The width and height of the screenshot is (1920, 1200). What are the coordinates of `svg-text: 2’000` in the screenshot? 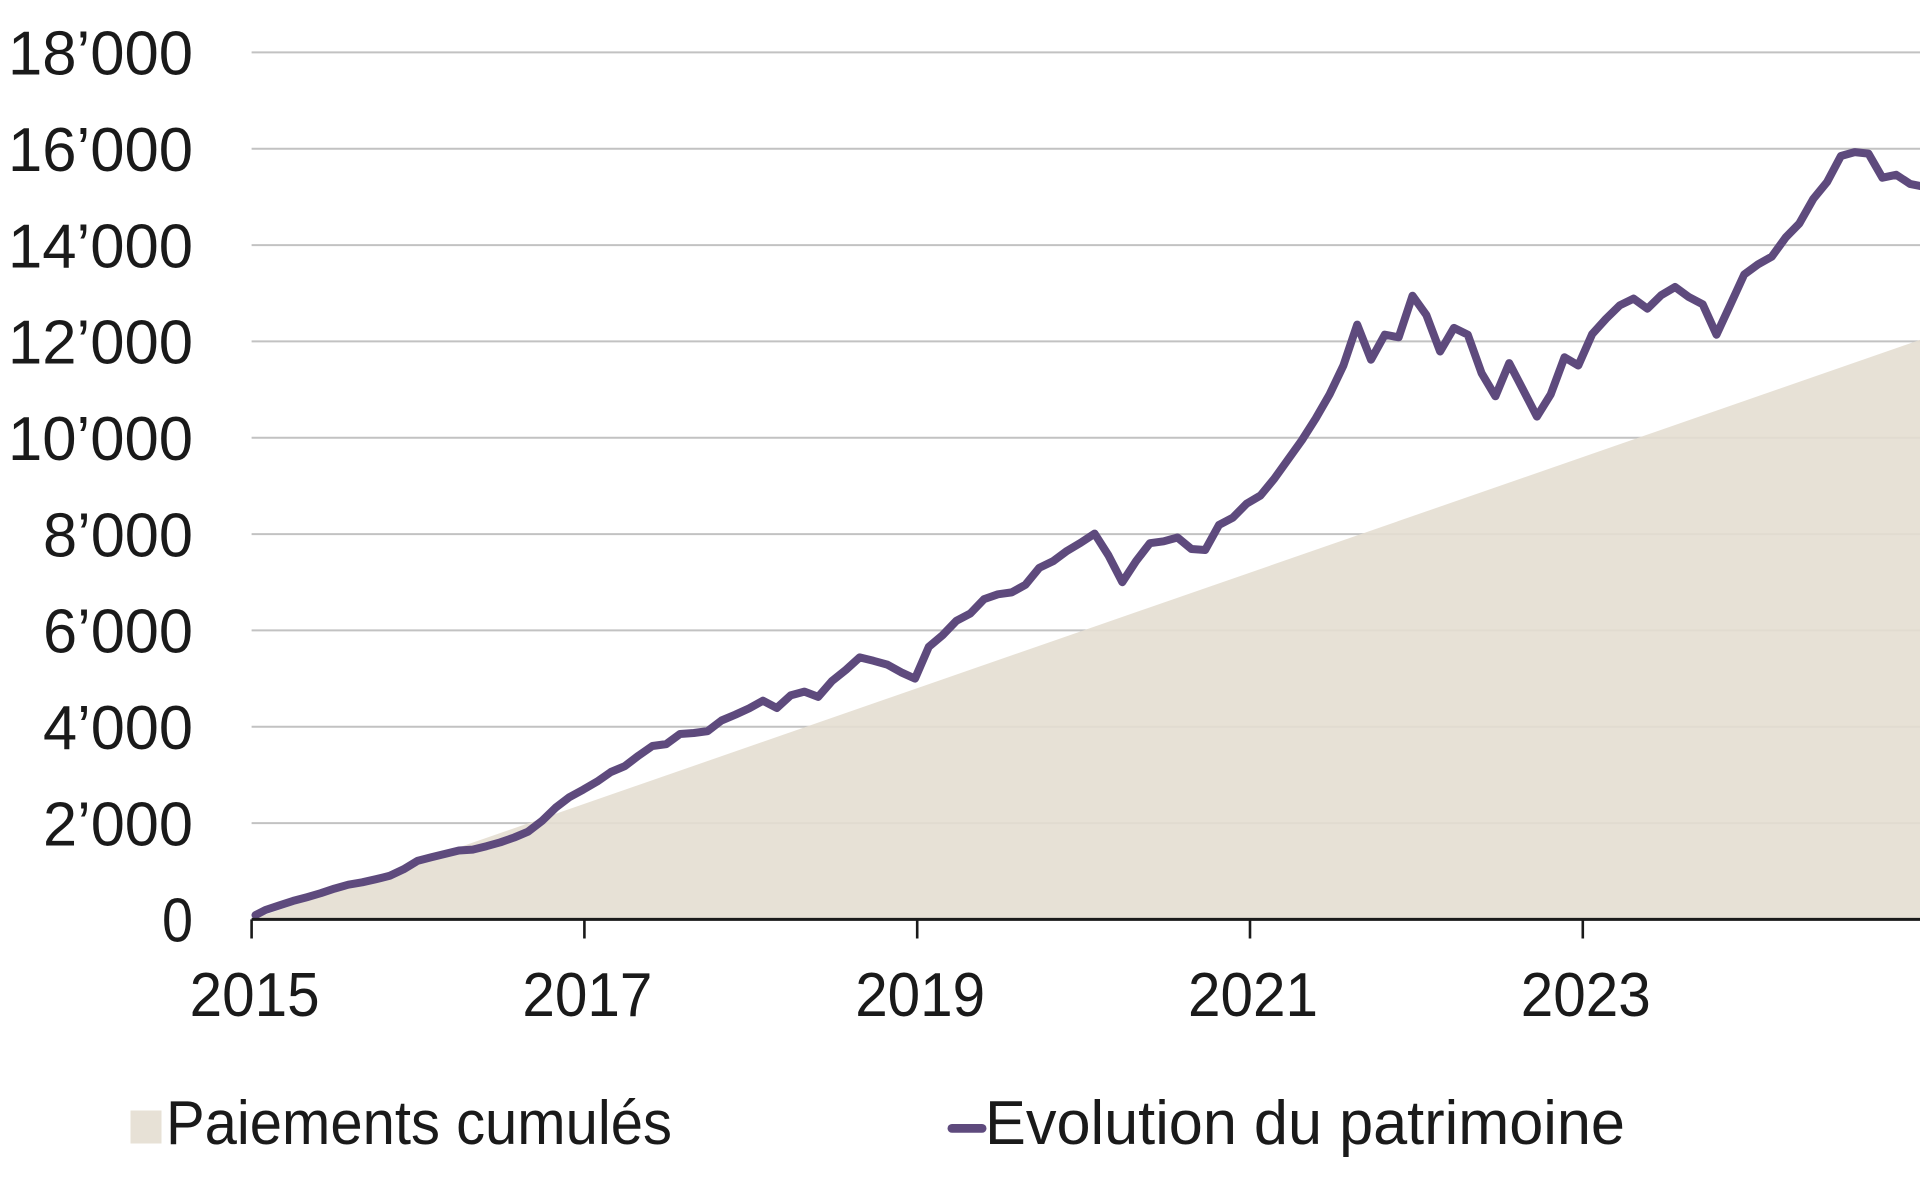 It's located at (118, 824).